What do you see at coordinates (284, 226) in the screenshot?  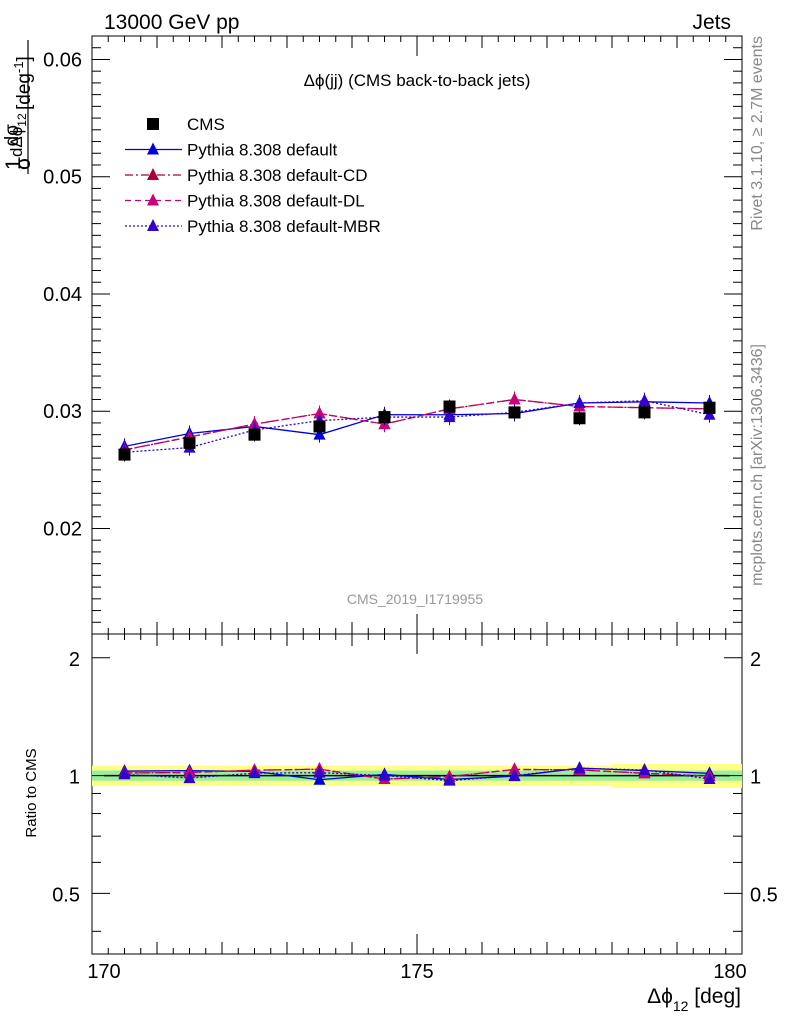 I see `legend-label: Pythia 8.308 default-MBR` at bounding box center [284, 226].